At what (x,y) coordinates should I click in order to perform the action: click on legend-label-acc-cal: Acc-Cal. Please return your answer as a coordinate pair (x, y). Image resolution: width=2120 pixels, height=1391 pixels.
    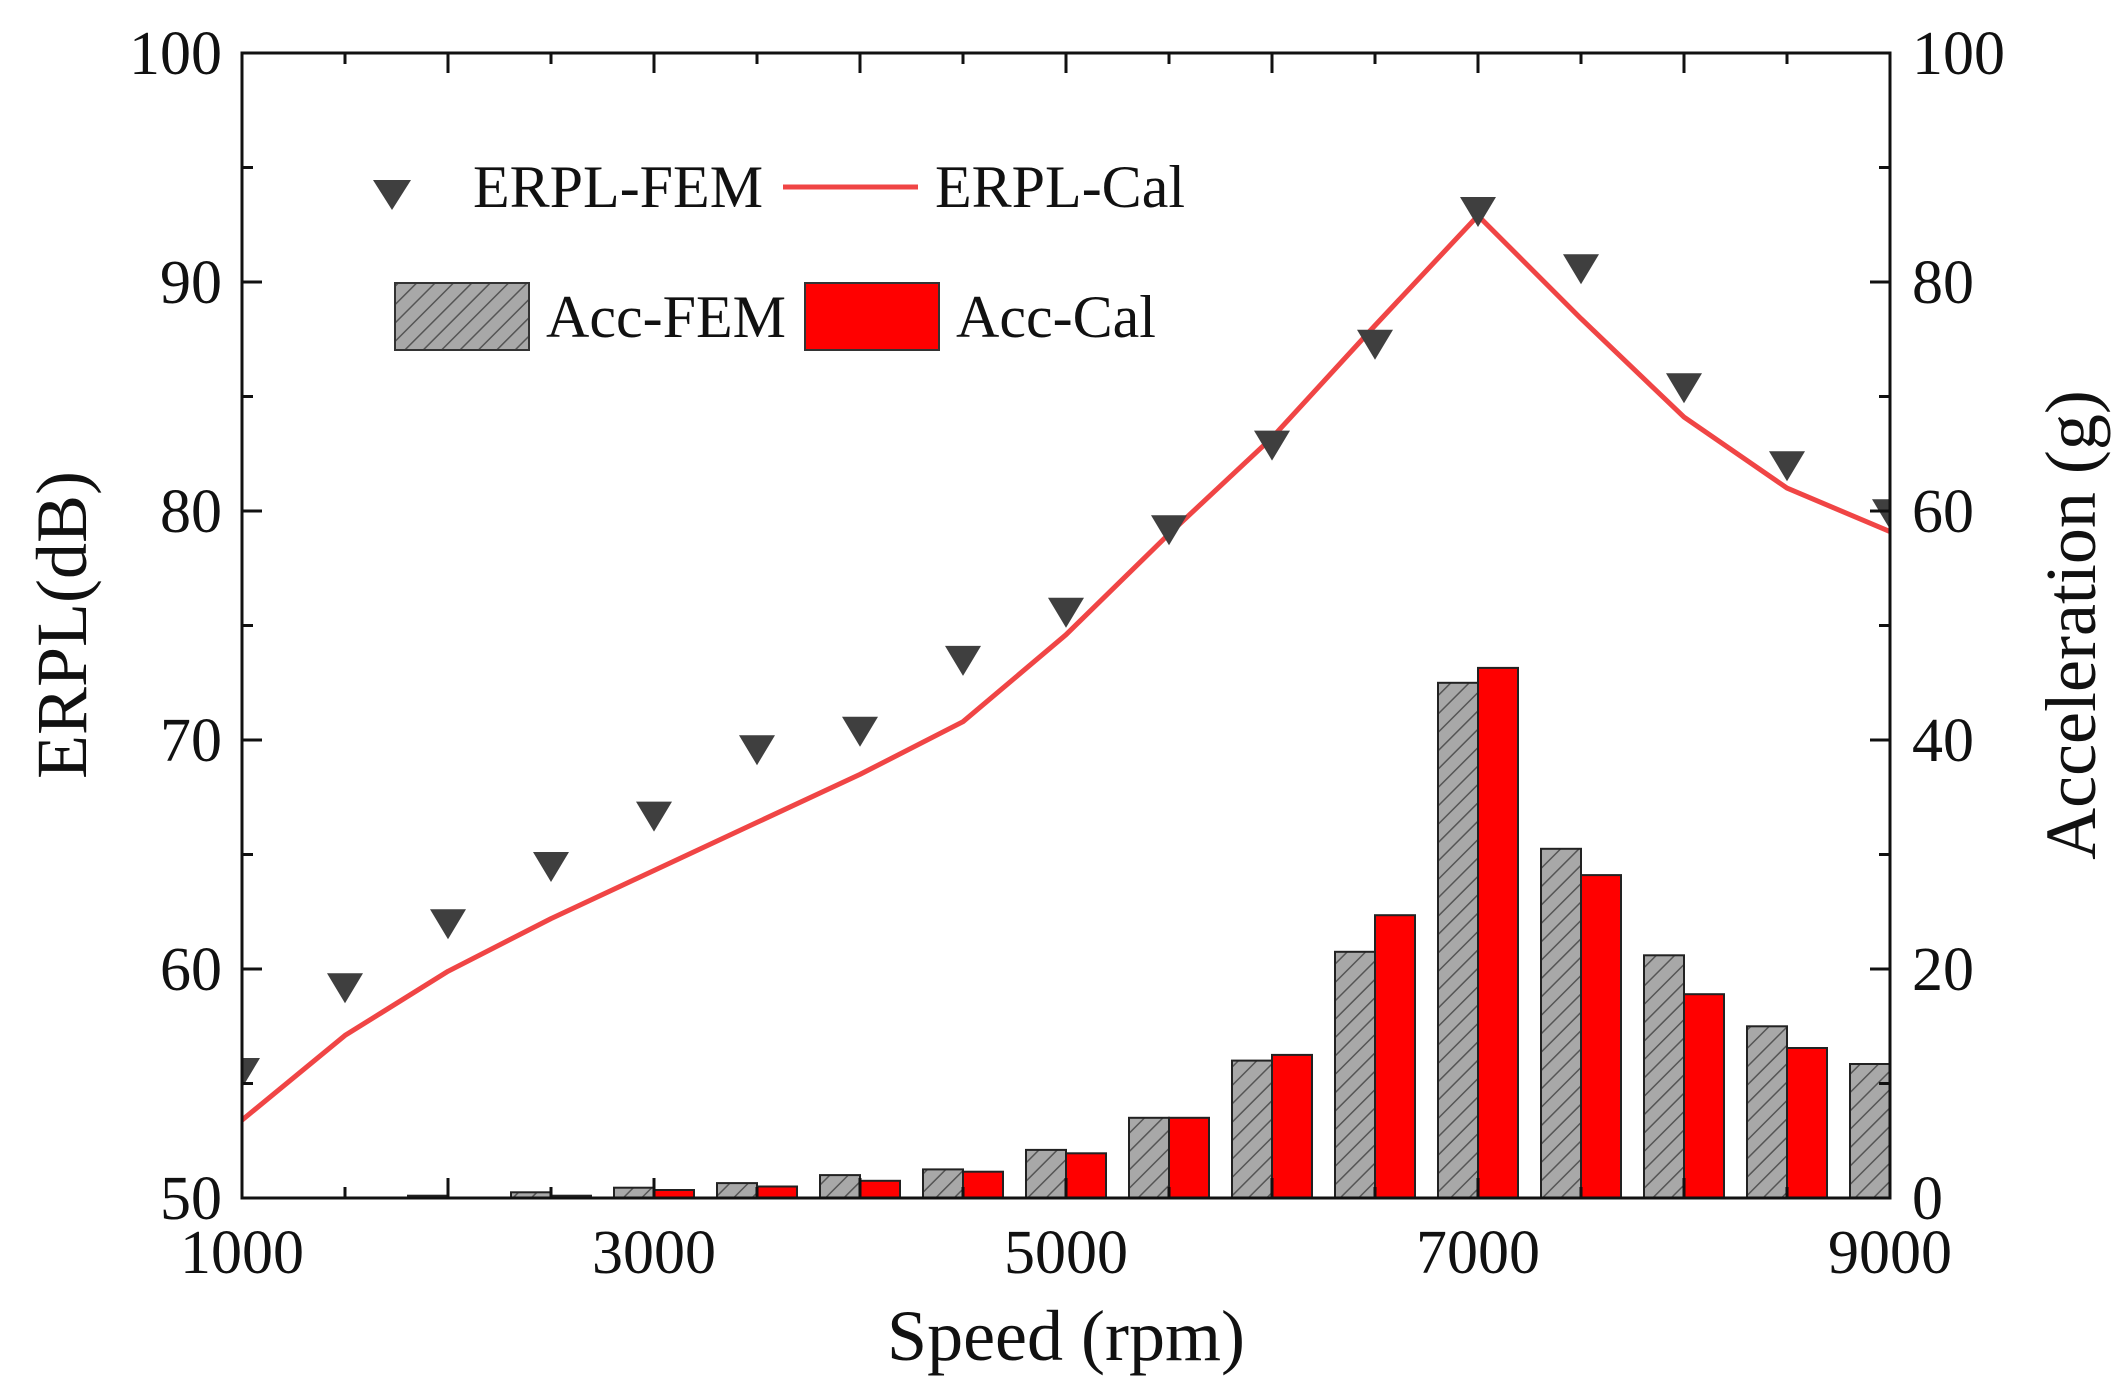
    Looking at the image, I should click on (1056, 317).